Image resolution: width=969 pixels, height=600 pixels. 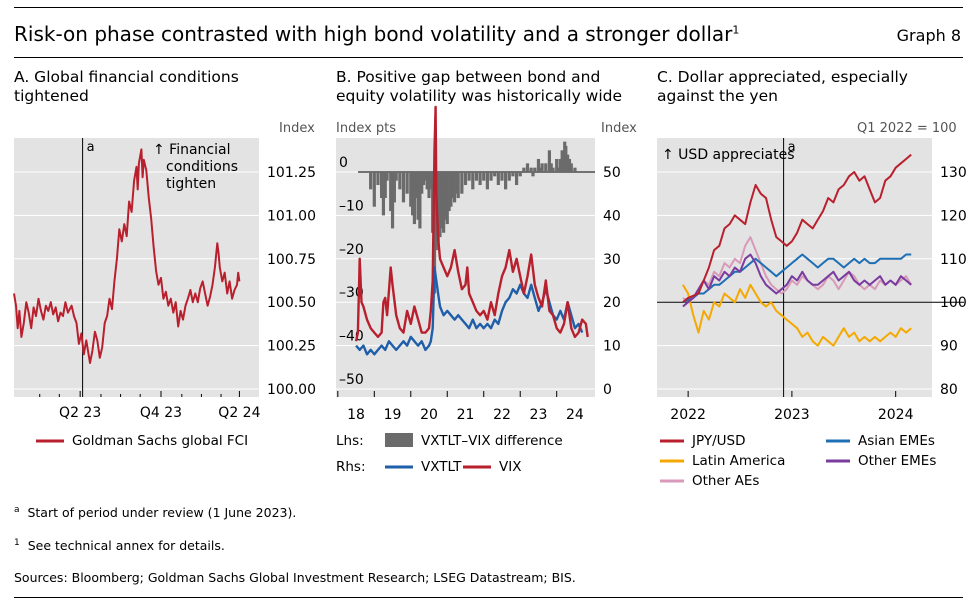 What do you see at coordinates (393, 415) in the screenshot?
I see `panel-b-xtick: 19` at bounding box center [393, 415].